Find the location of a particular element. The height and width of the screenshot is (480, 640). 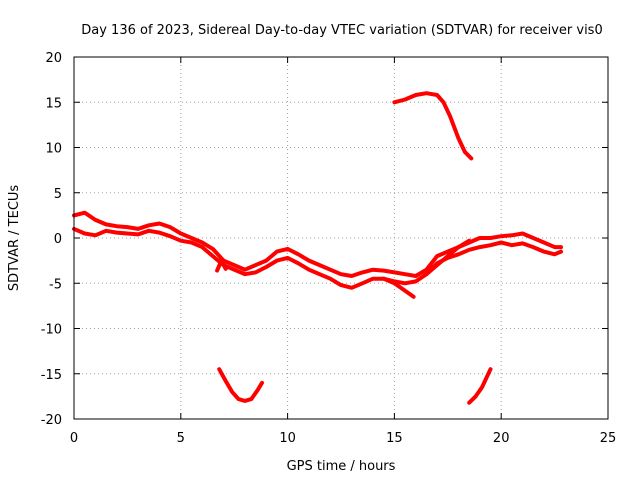

y-tick-label: -10 is located at coordinates (51, 330).